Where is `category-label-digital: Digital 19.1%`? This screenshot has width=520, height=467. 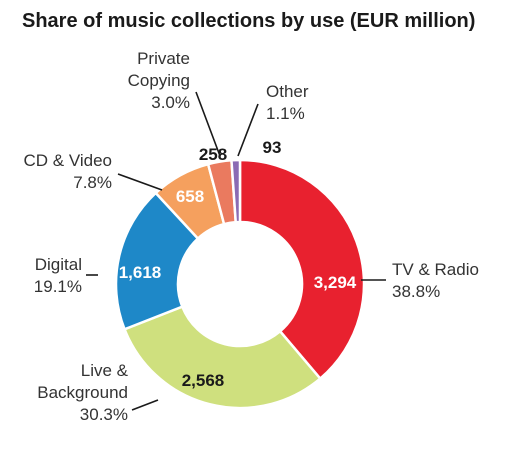 category-label-digital: Digital 19.1% is located at coordinates (58, 275).